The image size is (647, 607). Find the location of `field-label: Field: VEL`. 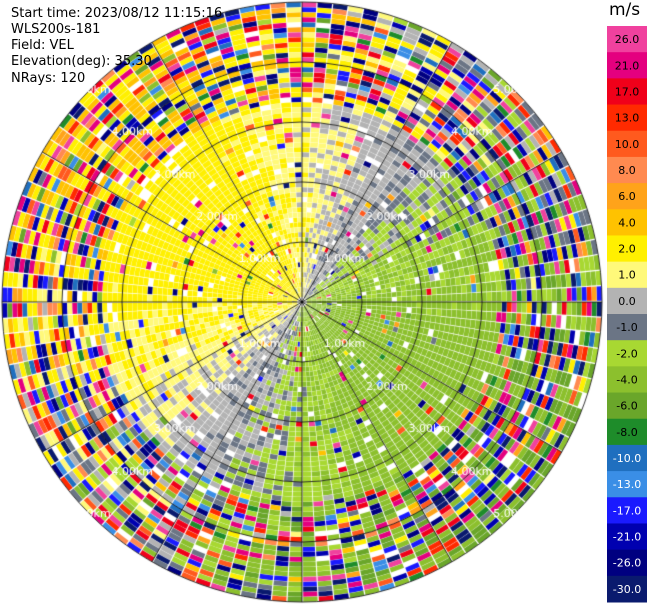

field-label: Field: VEL is located at coordinates (42, 45).